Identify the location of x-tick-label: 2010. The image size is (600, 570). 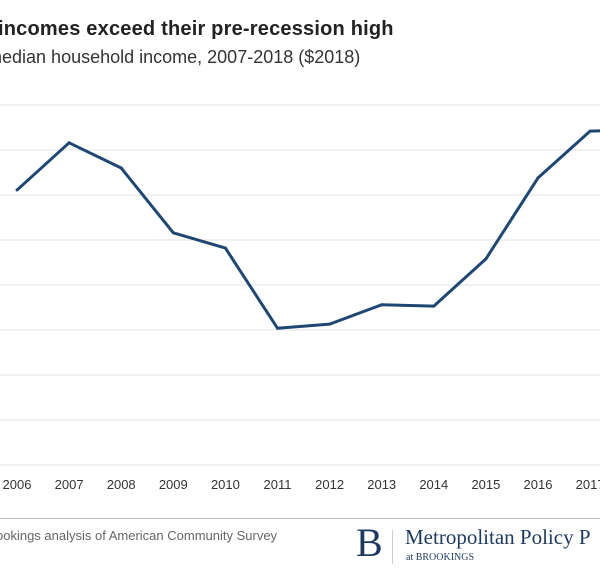
(225, 484).